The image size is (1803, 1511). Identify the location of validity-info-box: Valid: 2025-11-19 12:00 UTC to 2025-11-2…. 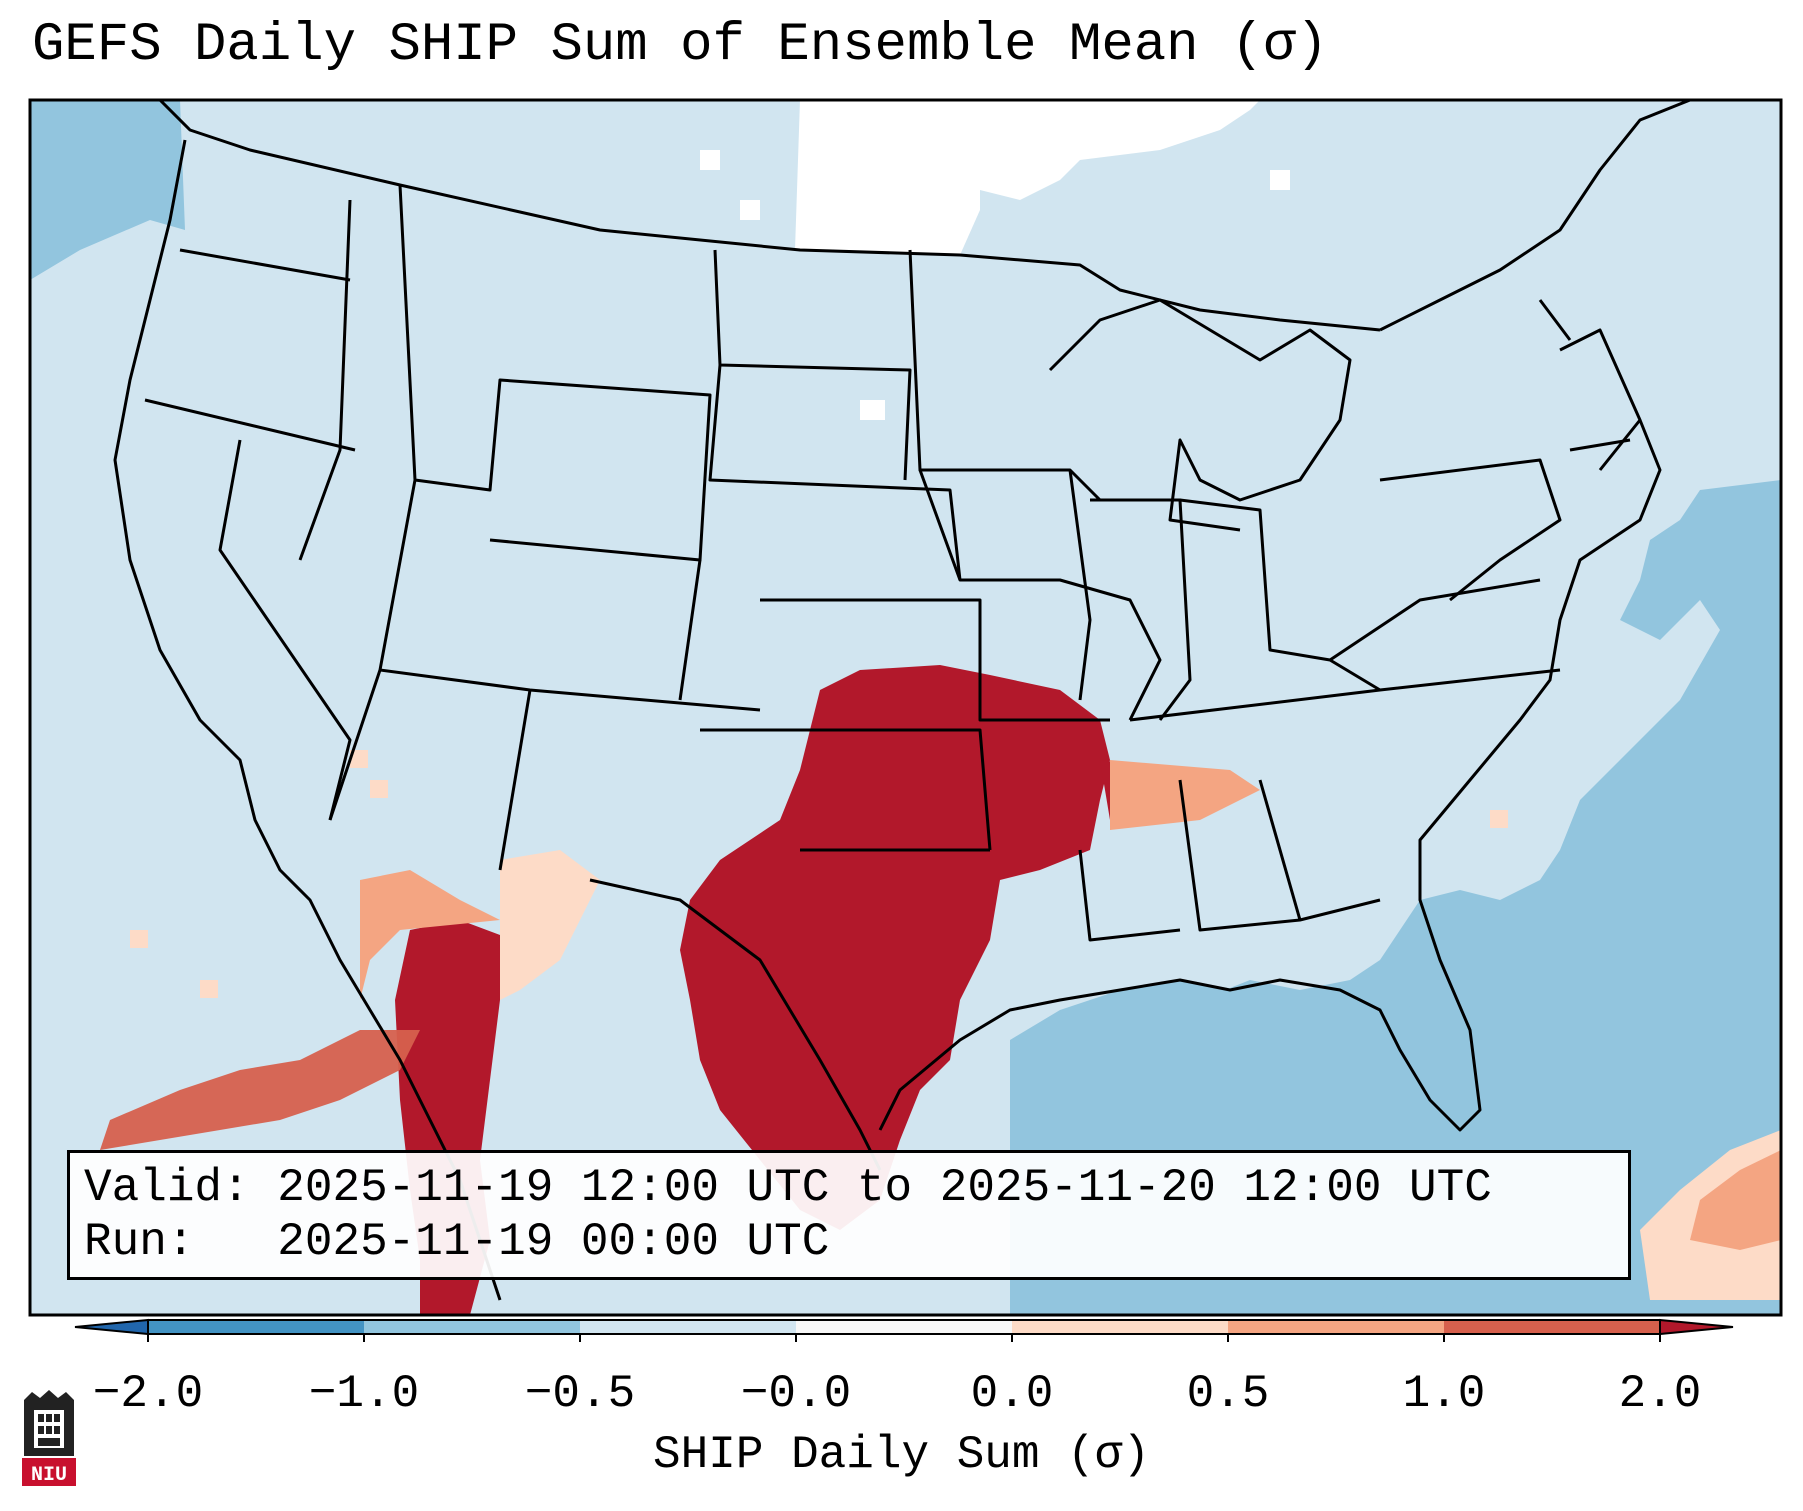
(849, 1215).